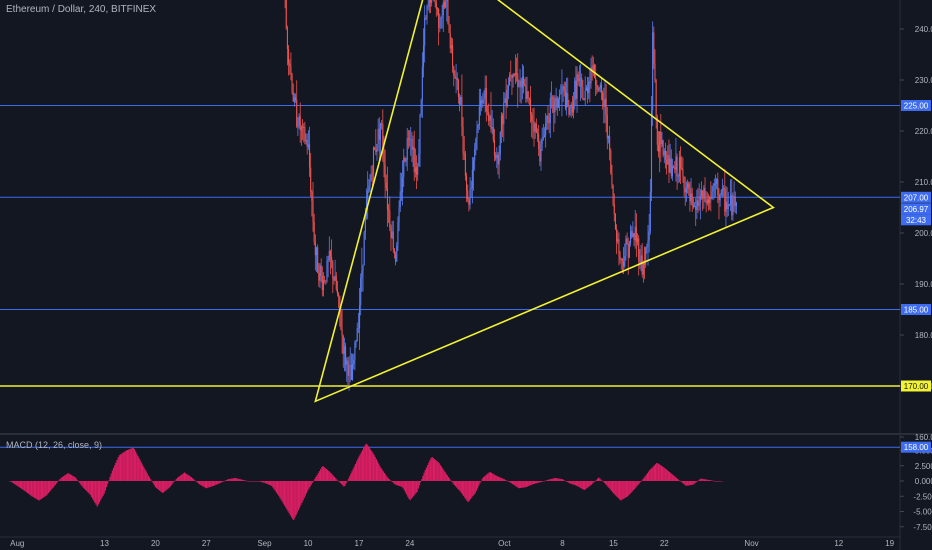 The width and height of the screenshot is (932, 550). What do you see at coordinates (923, 182) in the screenshot?
I see `y-tick-label: 210.00` at bounding box center [923, 182].